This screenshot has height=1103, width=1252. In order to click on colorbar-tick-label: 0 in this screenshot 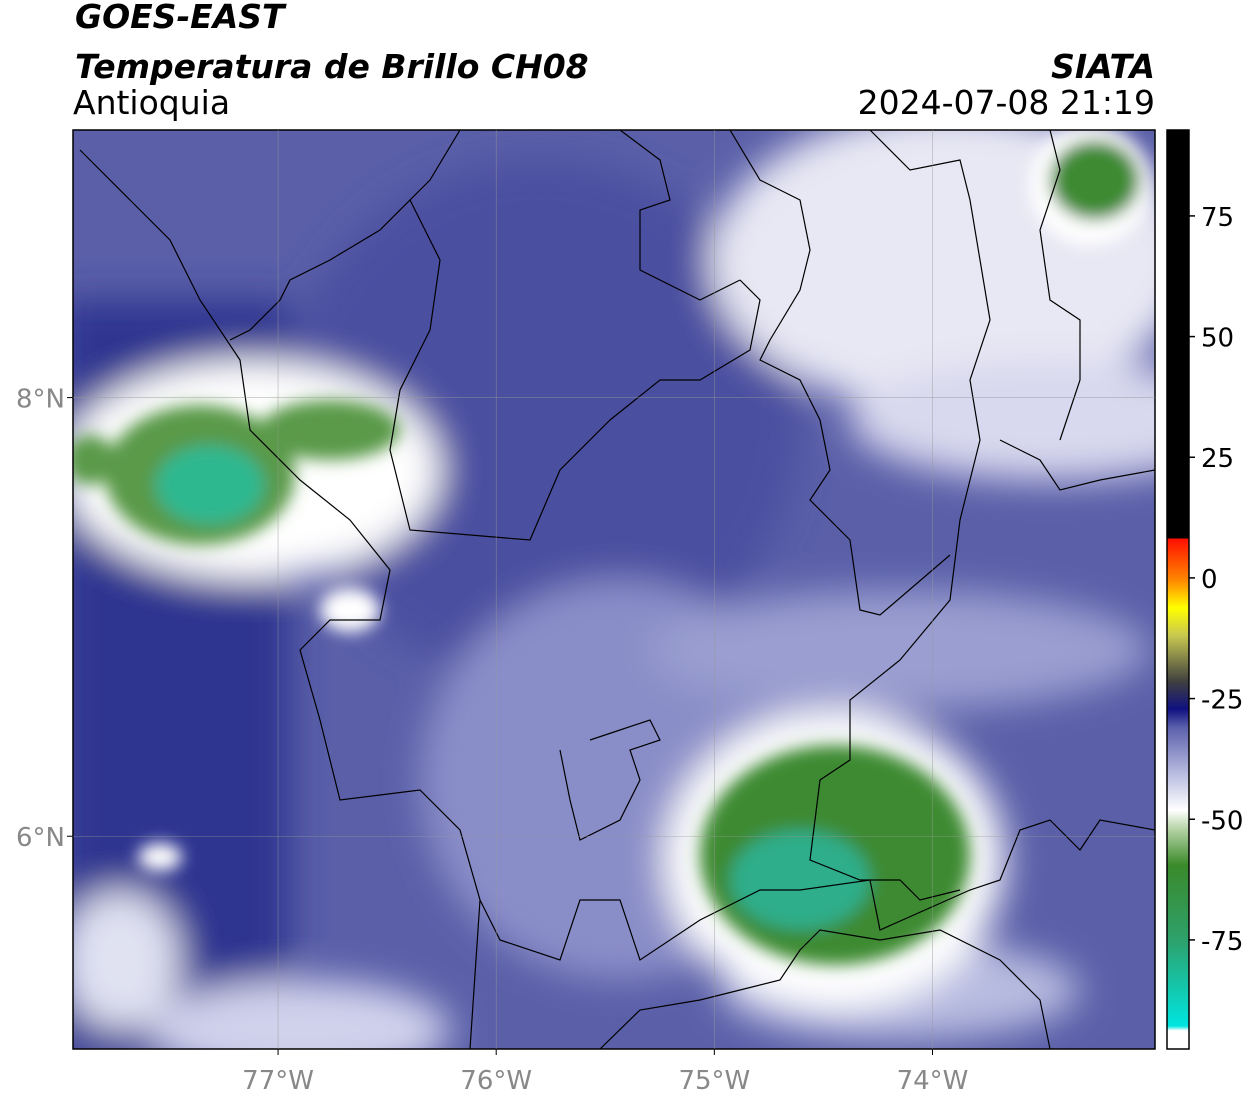, I will do `click(1209, 580)`.